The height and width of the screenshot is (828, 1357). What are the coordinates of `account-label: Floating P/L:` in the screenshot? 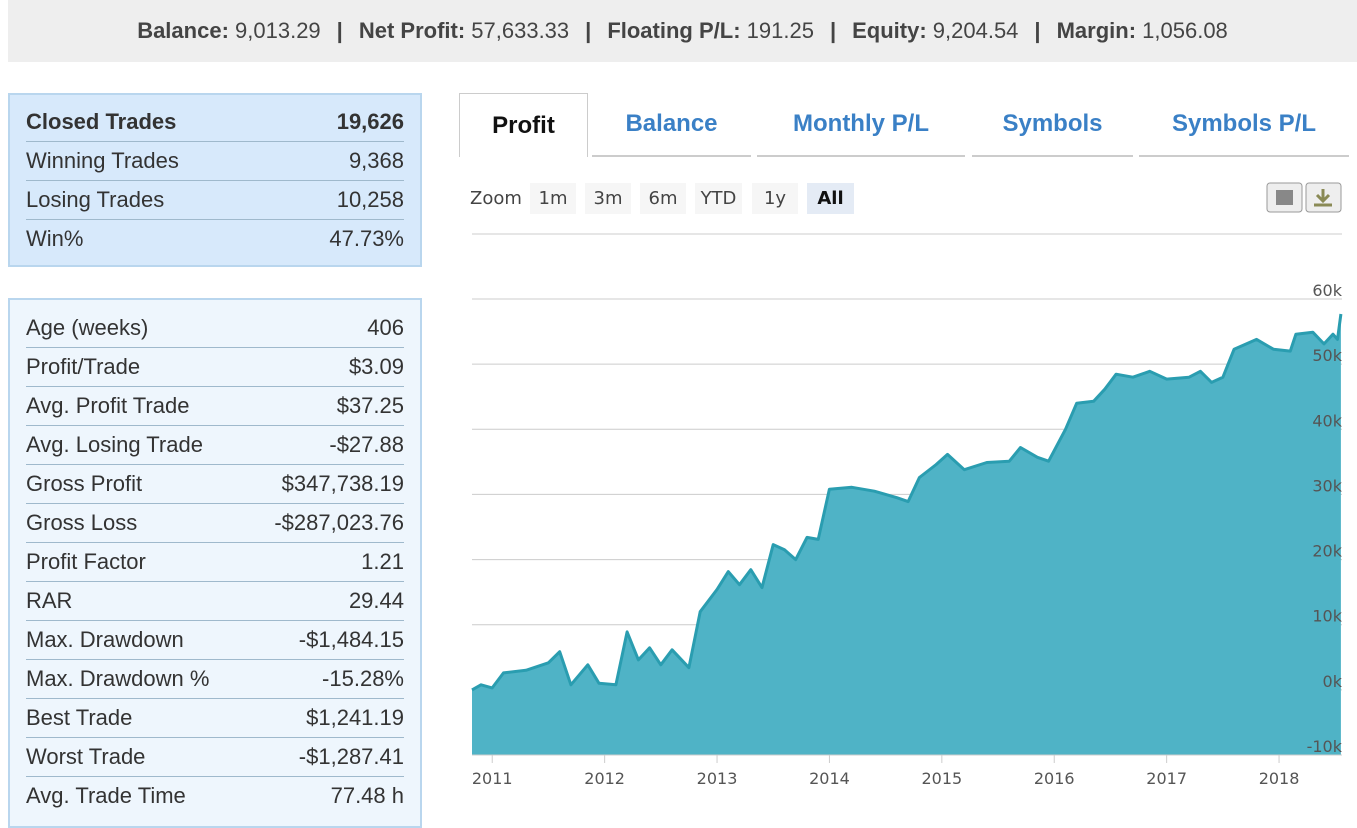 It's located at (674, 30).